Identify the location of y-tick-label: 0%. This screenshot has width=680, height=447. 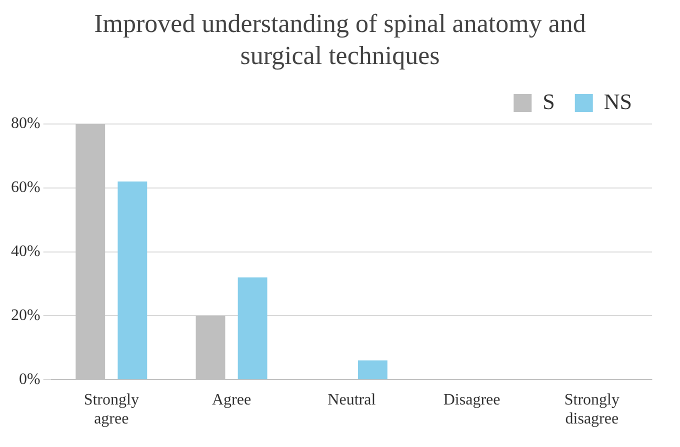
(29, 379).